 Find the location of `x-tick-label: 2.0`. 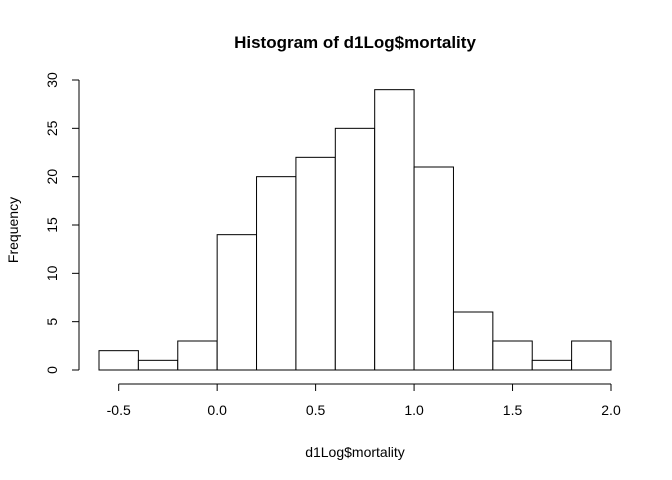

x-tick-label: 2.0 is located at coordinates (611, 410).